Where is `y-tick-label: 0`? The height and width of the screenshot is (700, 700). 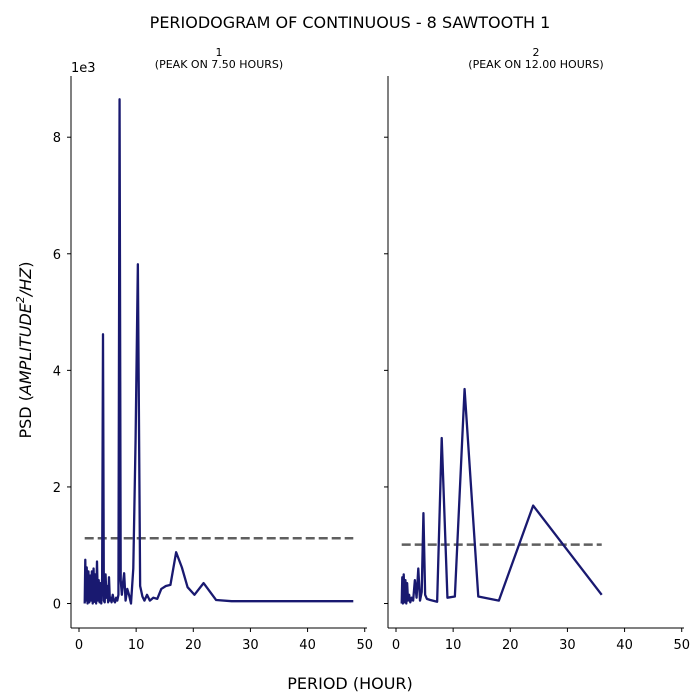
y-tick-label: 0 is located at coordinates (57, 605).